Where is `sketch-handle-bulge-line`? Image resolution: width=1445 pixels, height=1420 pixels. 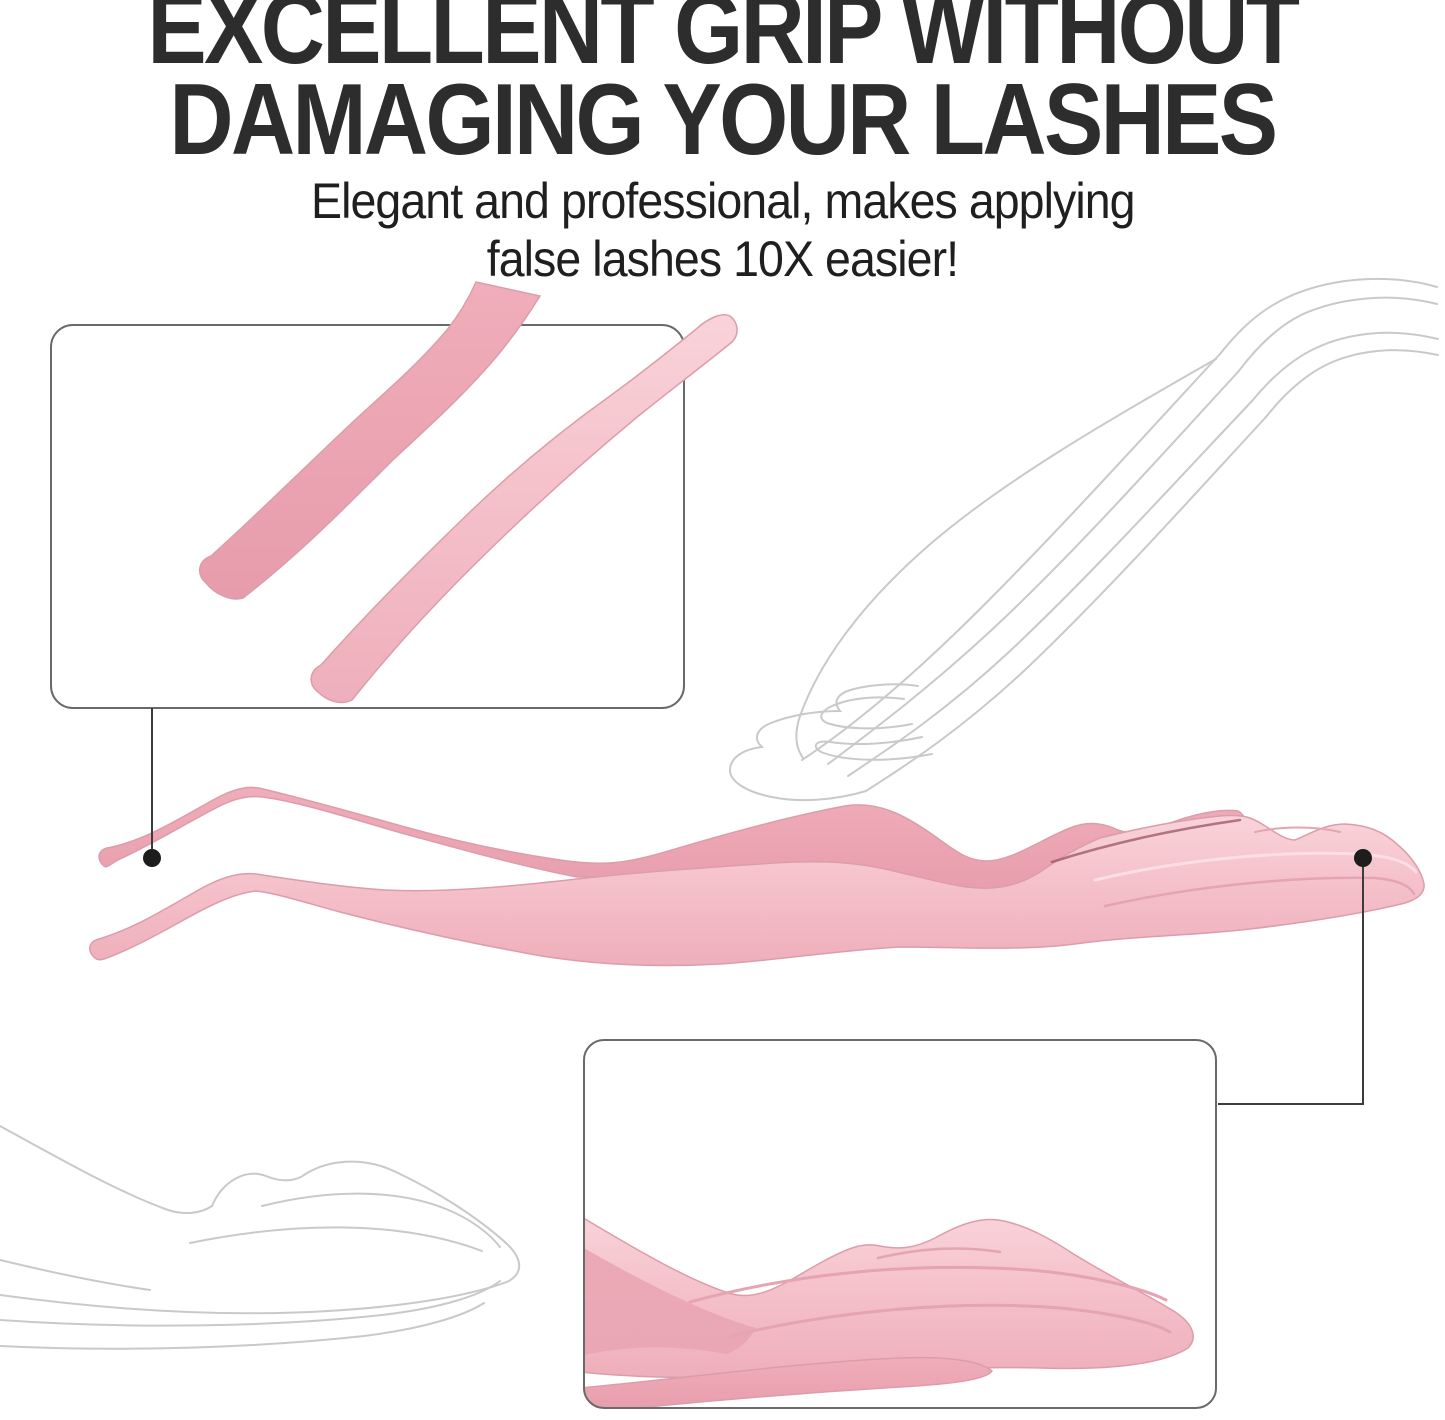
sketch-handle-bulge-line is located at coordinates (1006, 558).